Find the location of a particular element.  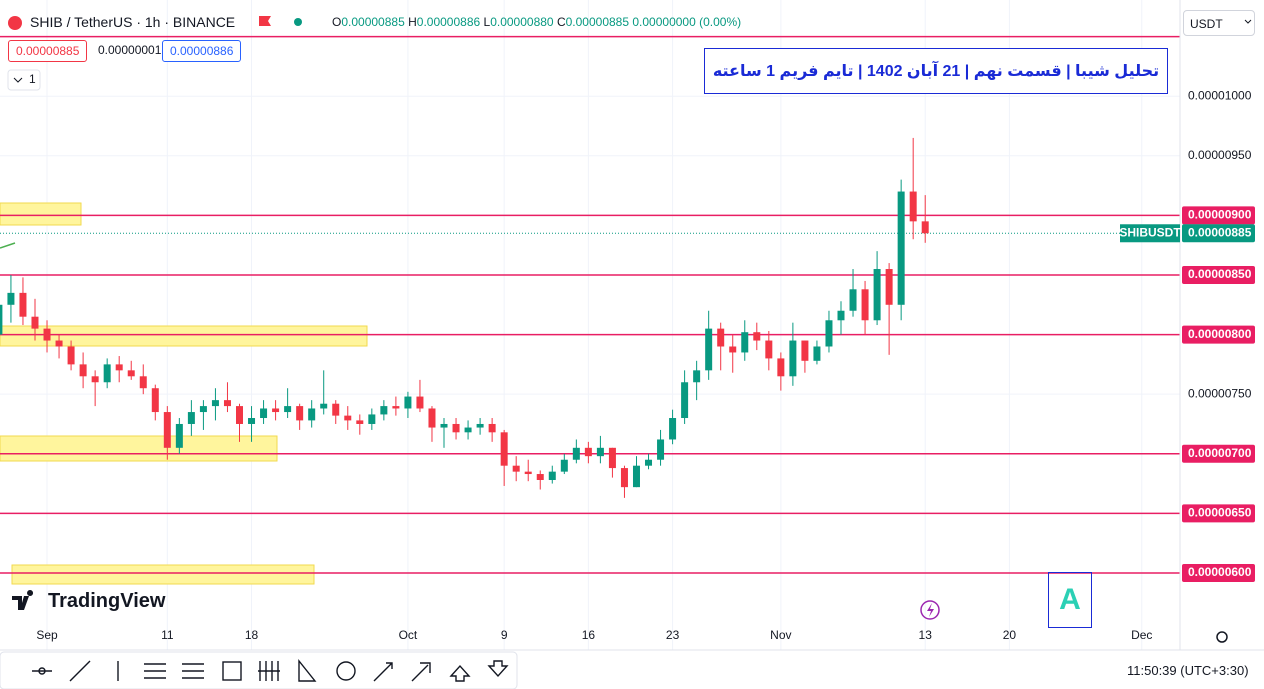

x-tick-label: 20 is located at coordinates (1010, 635).